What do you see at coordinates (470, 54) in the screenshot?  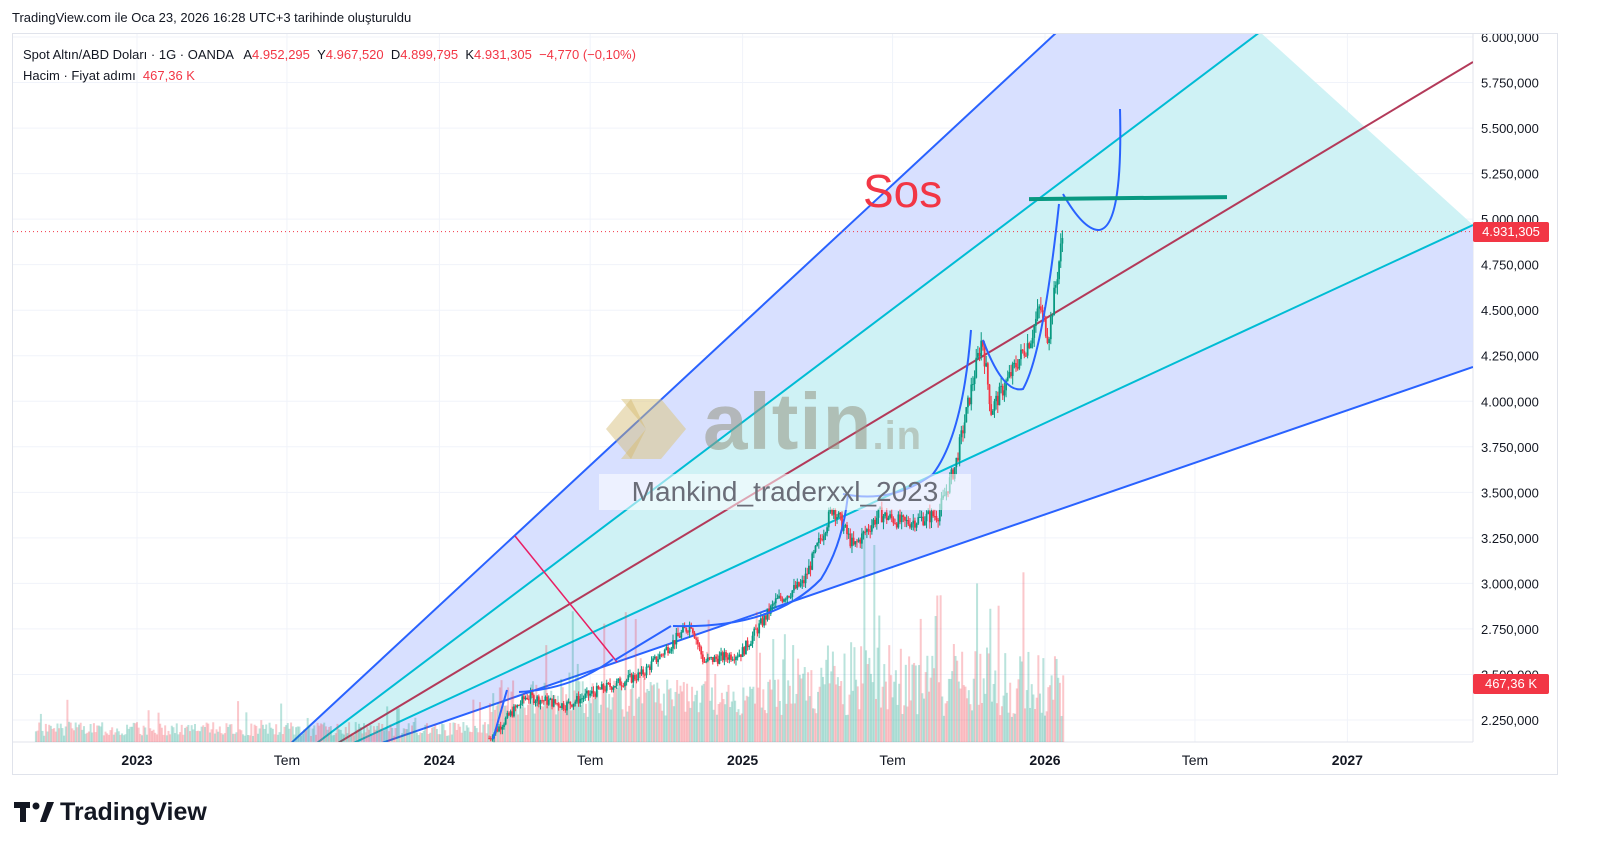 I see `legend-close-label: K` at bounding box center [470, 54].